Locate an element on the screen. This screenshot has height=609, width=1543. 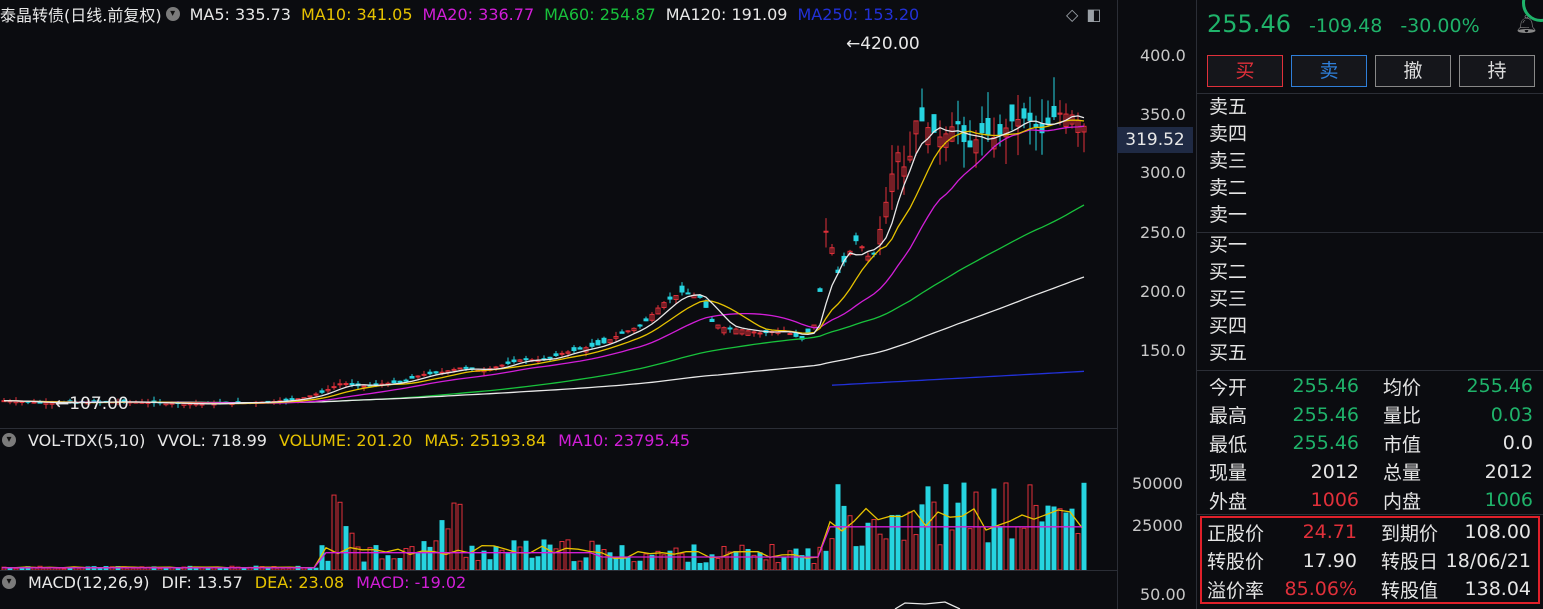
stat-value: 2012 is located at coordinates (1334, 471).